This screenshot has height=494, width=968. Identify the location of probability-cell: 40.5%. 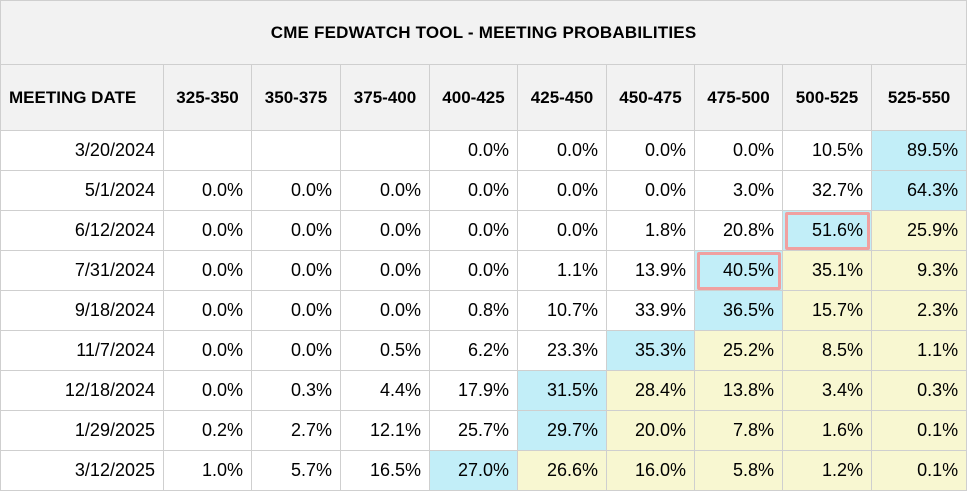
(738, 270).